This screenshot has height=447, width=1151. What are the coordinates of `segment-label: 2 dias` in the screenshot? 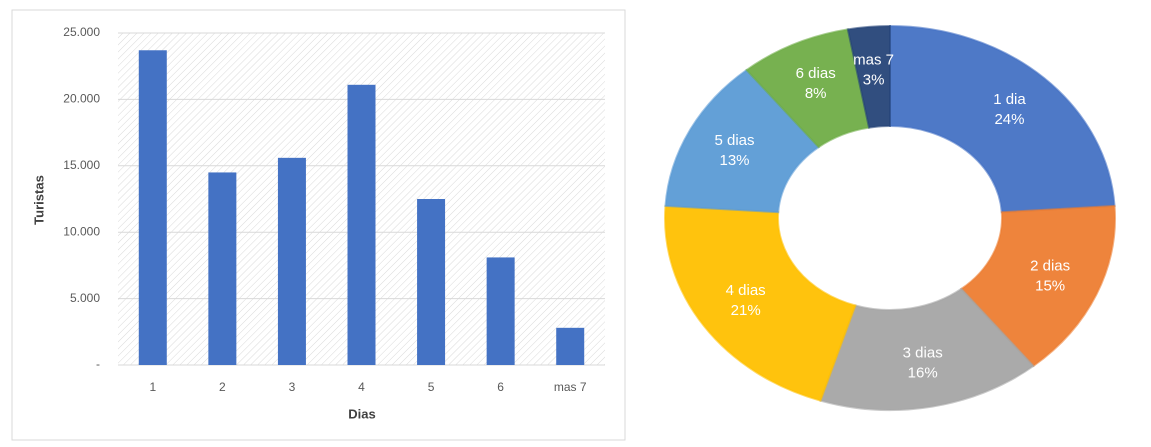 It's located at (1050, 266).